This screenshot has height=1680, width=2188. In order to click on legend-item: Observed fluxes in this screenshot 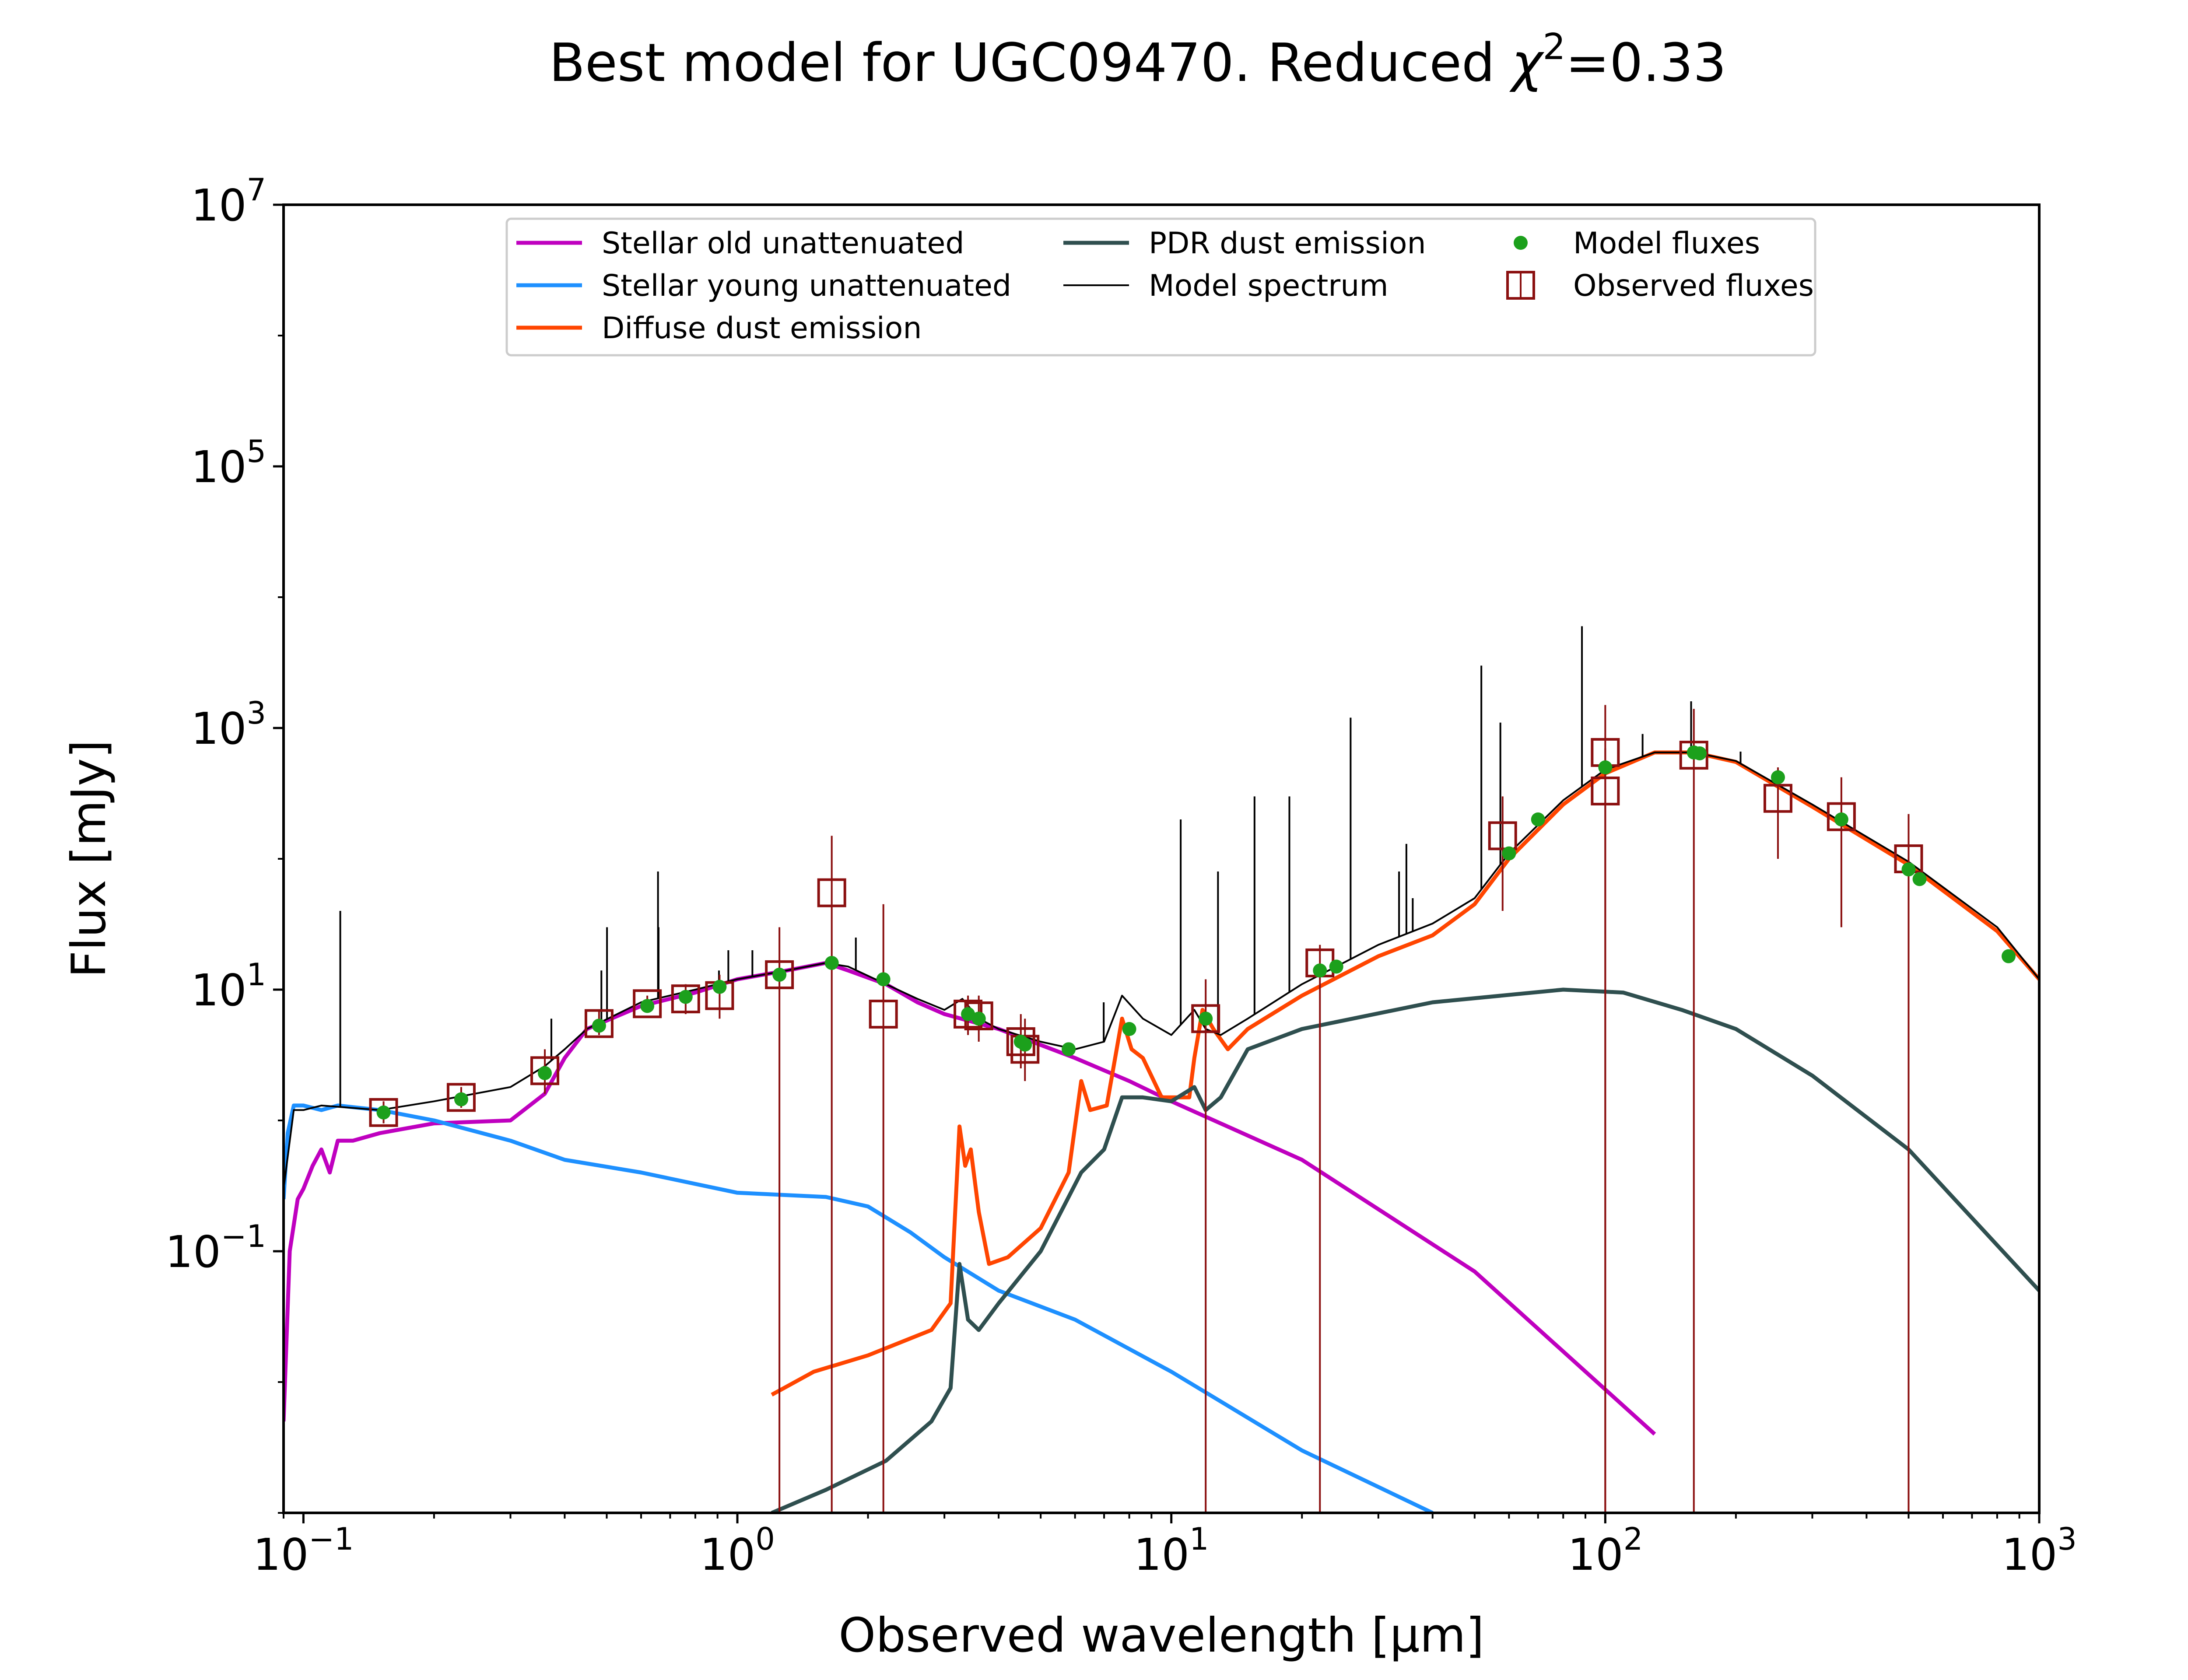, I will do `click(1660, 286)`.